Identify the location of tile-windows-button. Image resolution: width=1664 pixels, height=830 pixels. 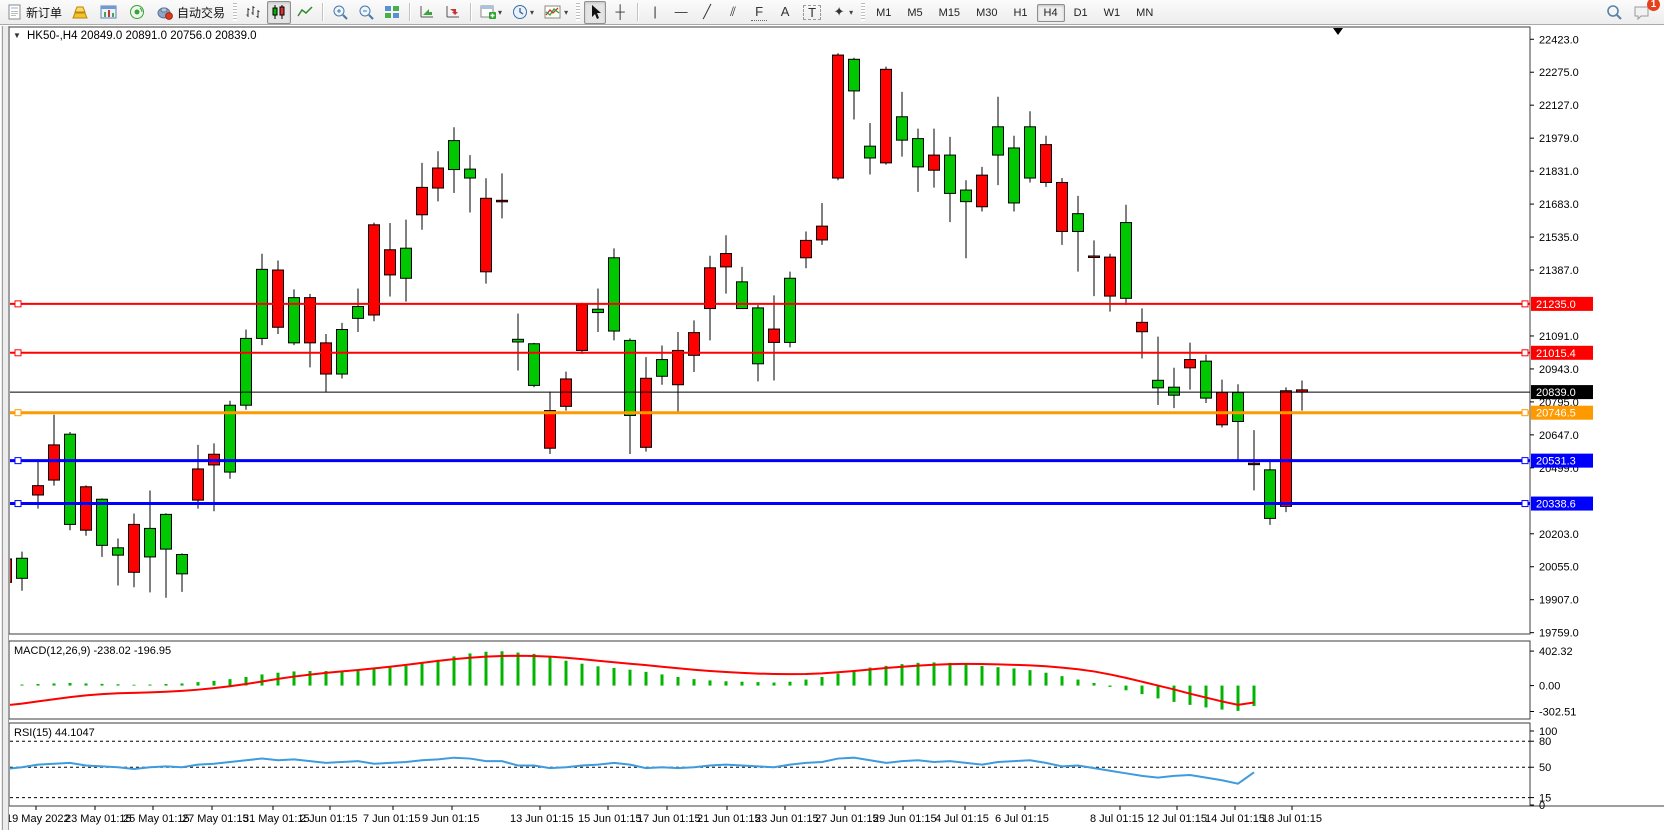
(392, 12).